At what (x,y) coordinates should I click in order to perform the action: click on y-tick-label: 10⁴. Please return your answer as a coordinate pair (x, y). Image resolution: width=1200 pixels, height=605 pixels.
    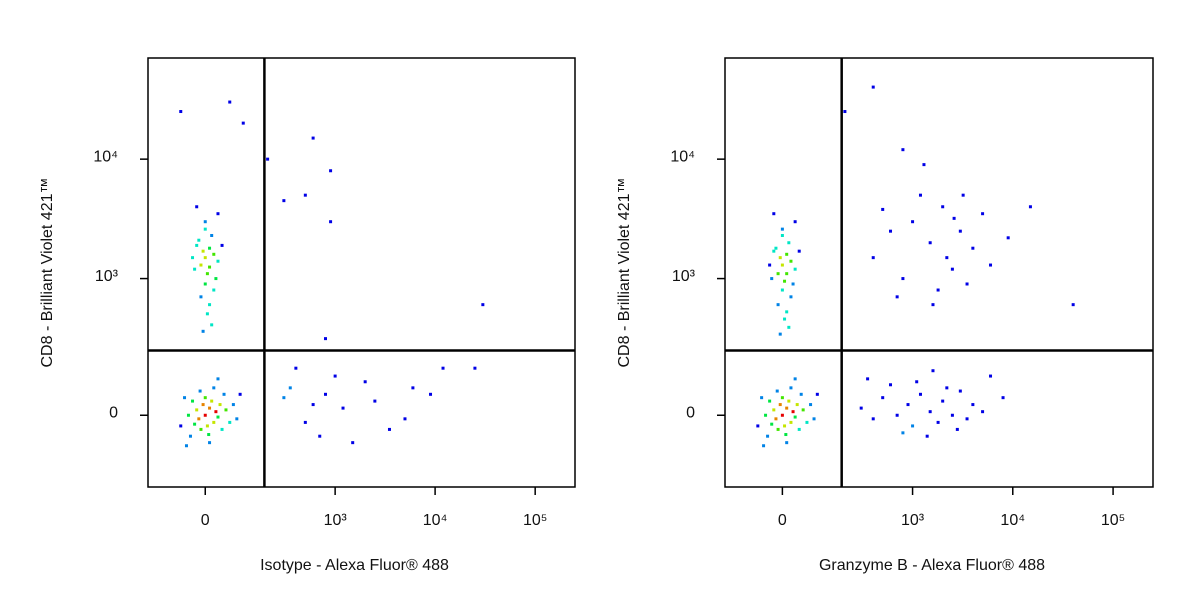
    Looking at the image, I should click on (682, 156).